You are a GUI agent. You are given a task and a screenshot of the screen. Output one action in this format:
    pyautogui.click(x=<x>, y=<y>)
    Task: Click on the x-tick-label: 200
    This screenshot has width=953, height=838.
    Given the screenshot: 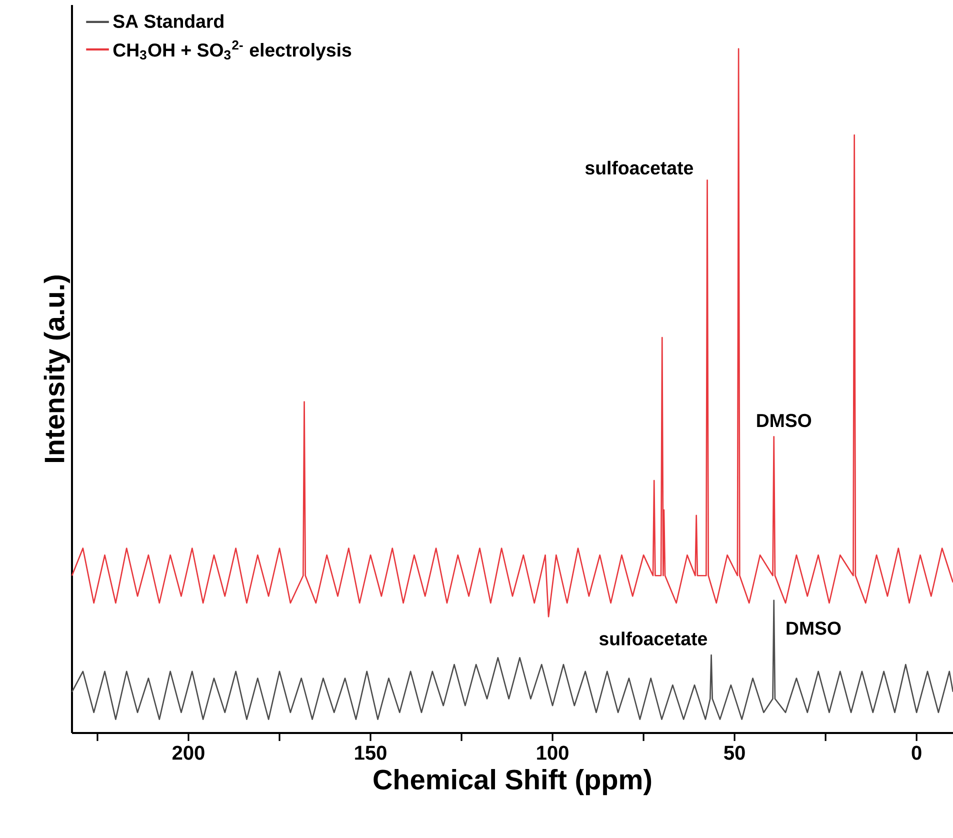 What is the action you would take?
    pyautogui.click(x=188, y=753)
    